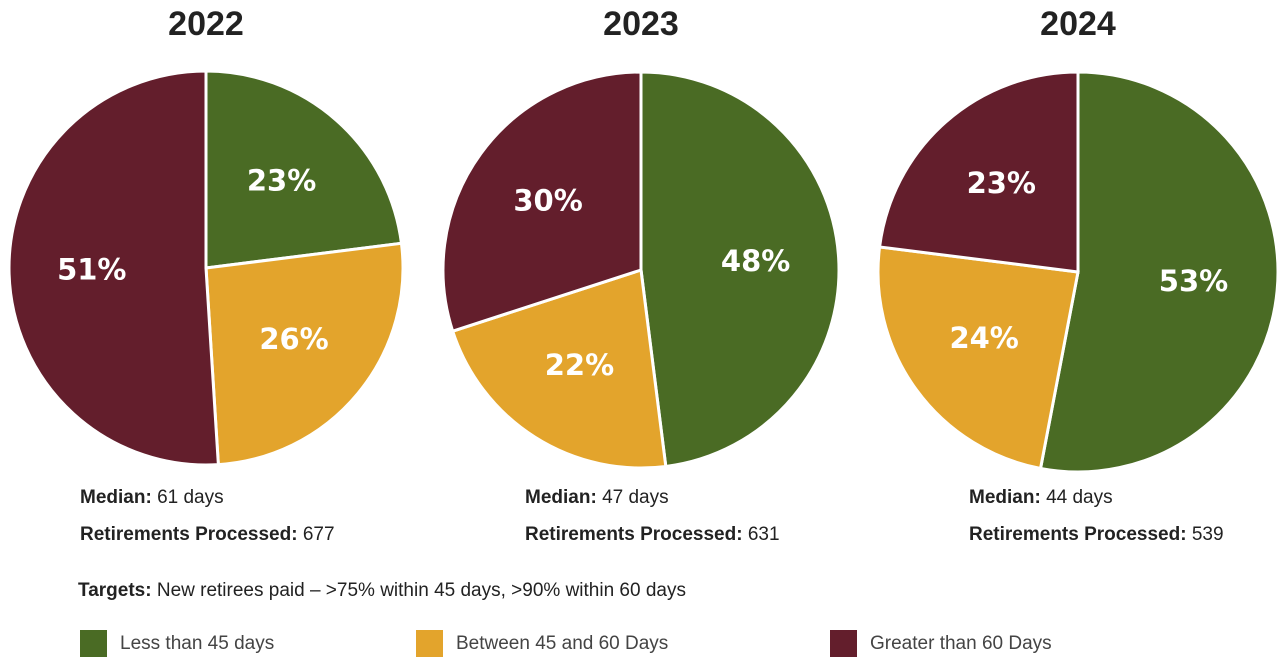 The height and width of the screenshot is (658, 1283). What do you see at coordinates (755, 261) in the screenshot?
I see `slice-label: 48%` at bounding box center [755, 261].